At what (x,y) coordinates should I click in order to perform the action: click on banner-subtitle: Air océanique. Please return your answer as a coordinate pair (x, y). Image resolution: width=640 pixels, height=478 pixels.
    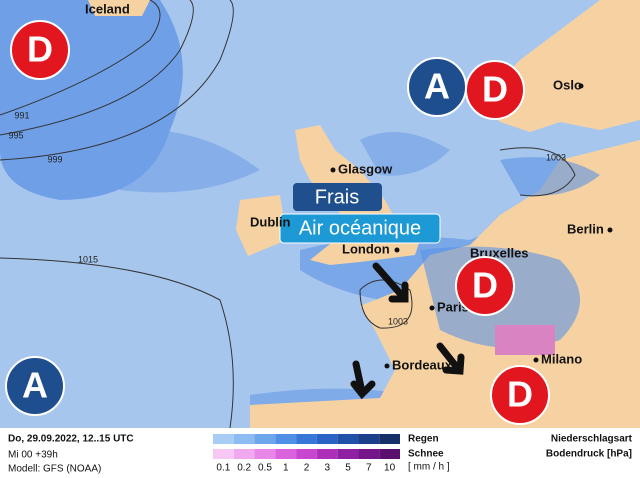
    Looking at the image, I should click on (360, 228).